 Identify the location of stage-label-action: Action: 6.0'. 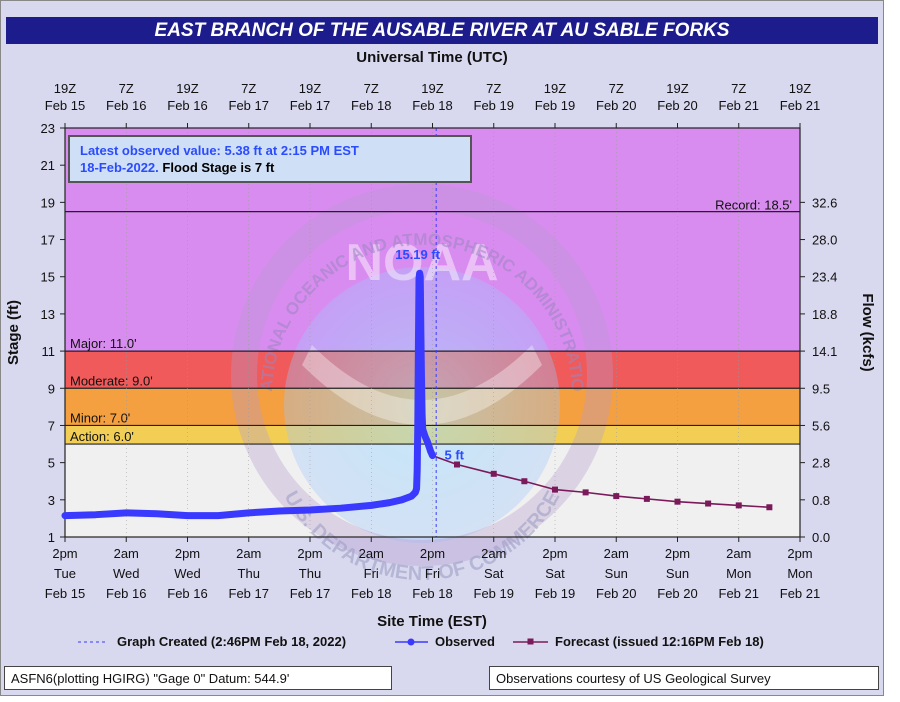
(102, 436).